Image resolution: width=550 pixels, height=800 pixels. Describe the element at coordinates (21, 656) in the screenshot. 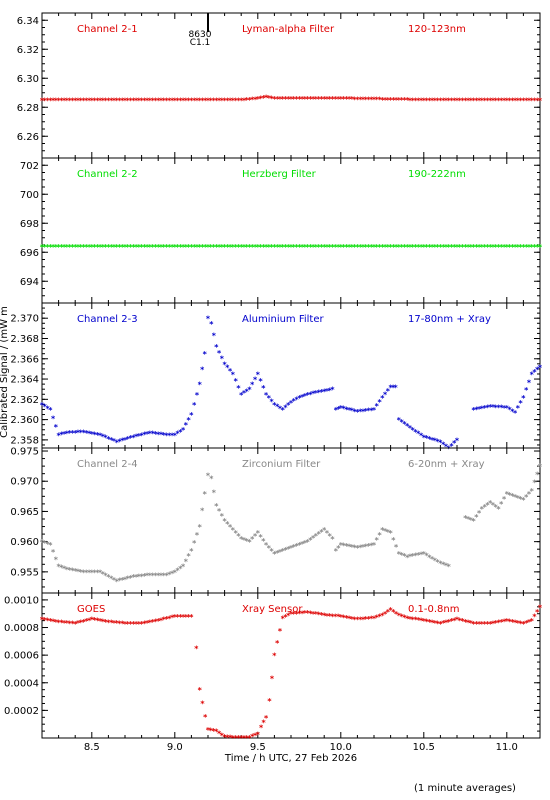

I see `y-tick-label: 0.0006` at that location.